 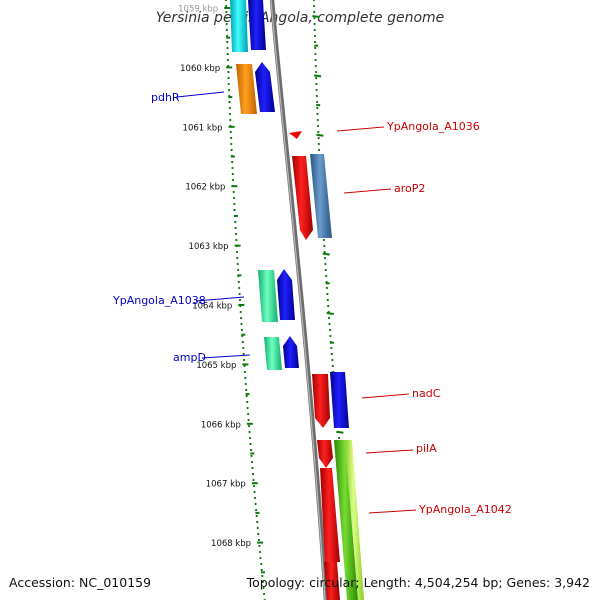 What do you see at coordinates (433, 126) in the screenshot?
I see `gene-label-YpAngola-A1036: YpAngola_A1036` at bounding box center [433, 126].